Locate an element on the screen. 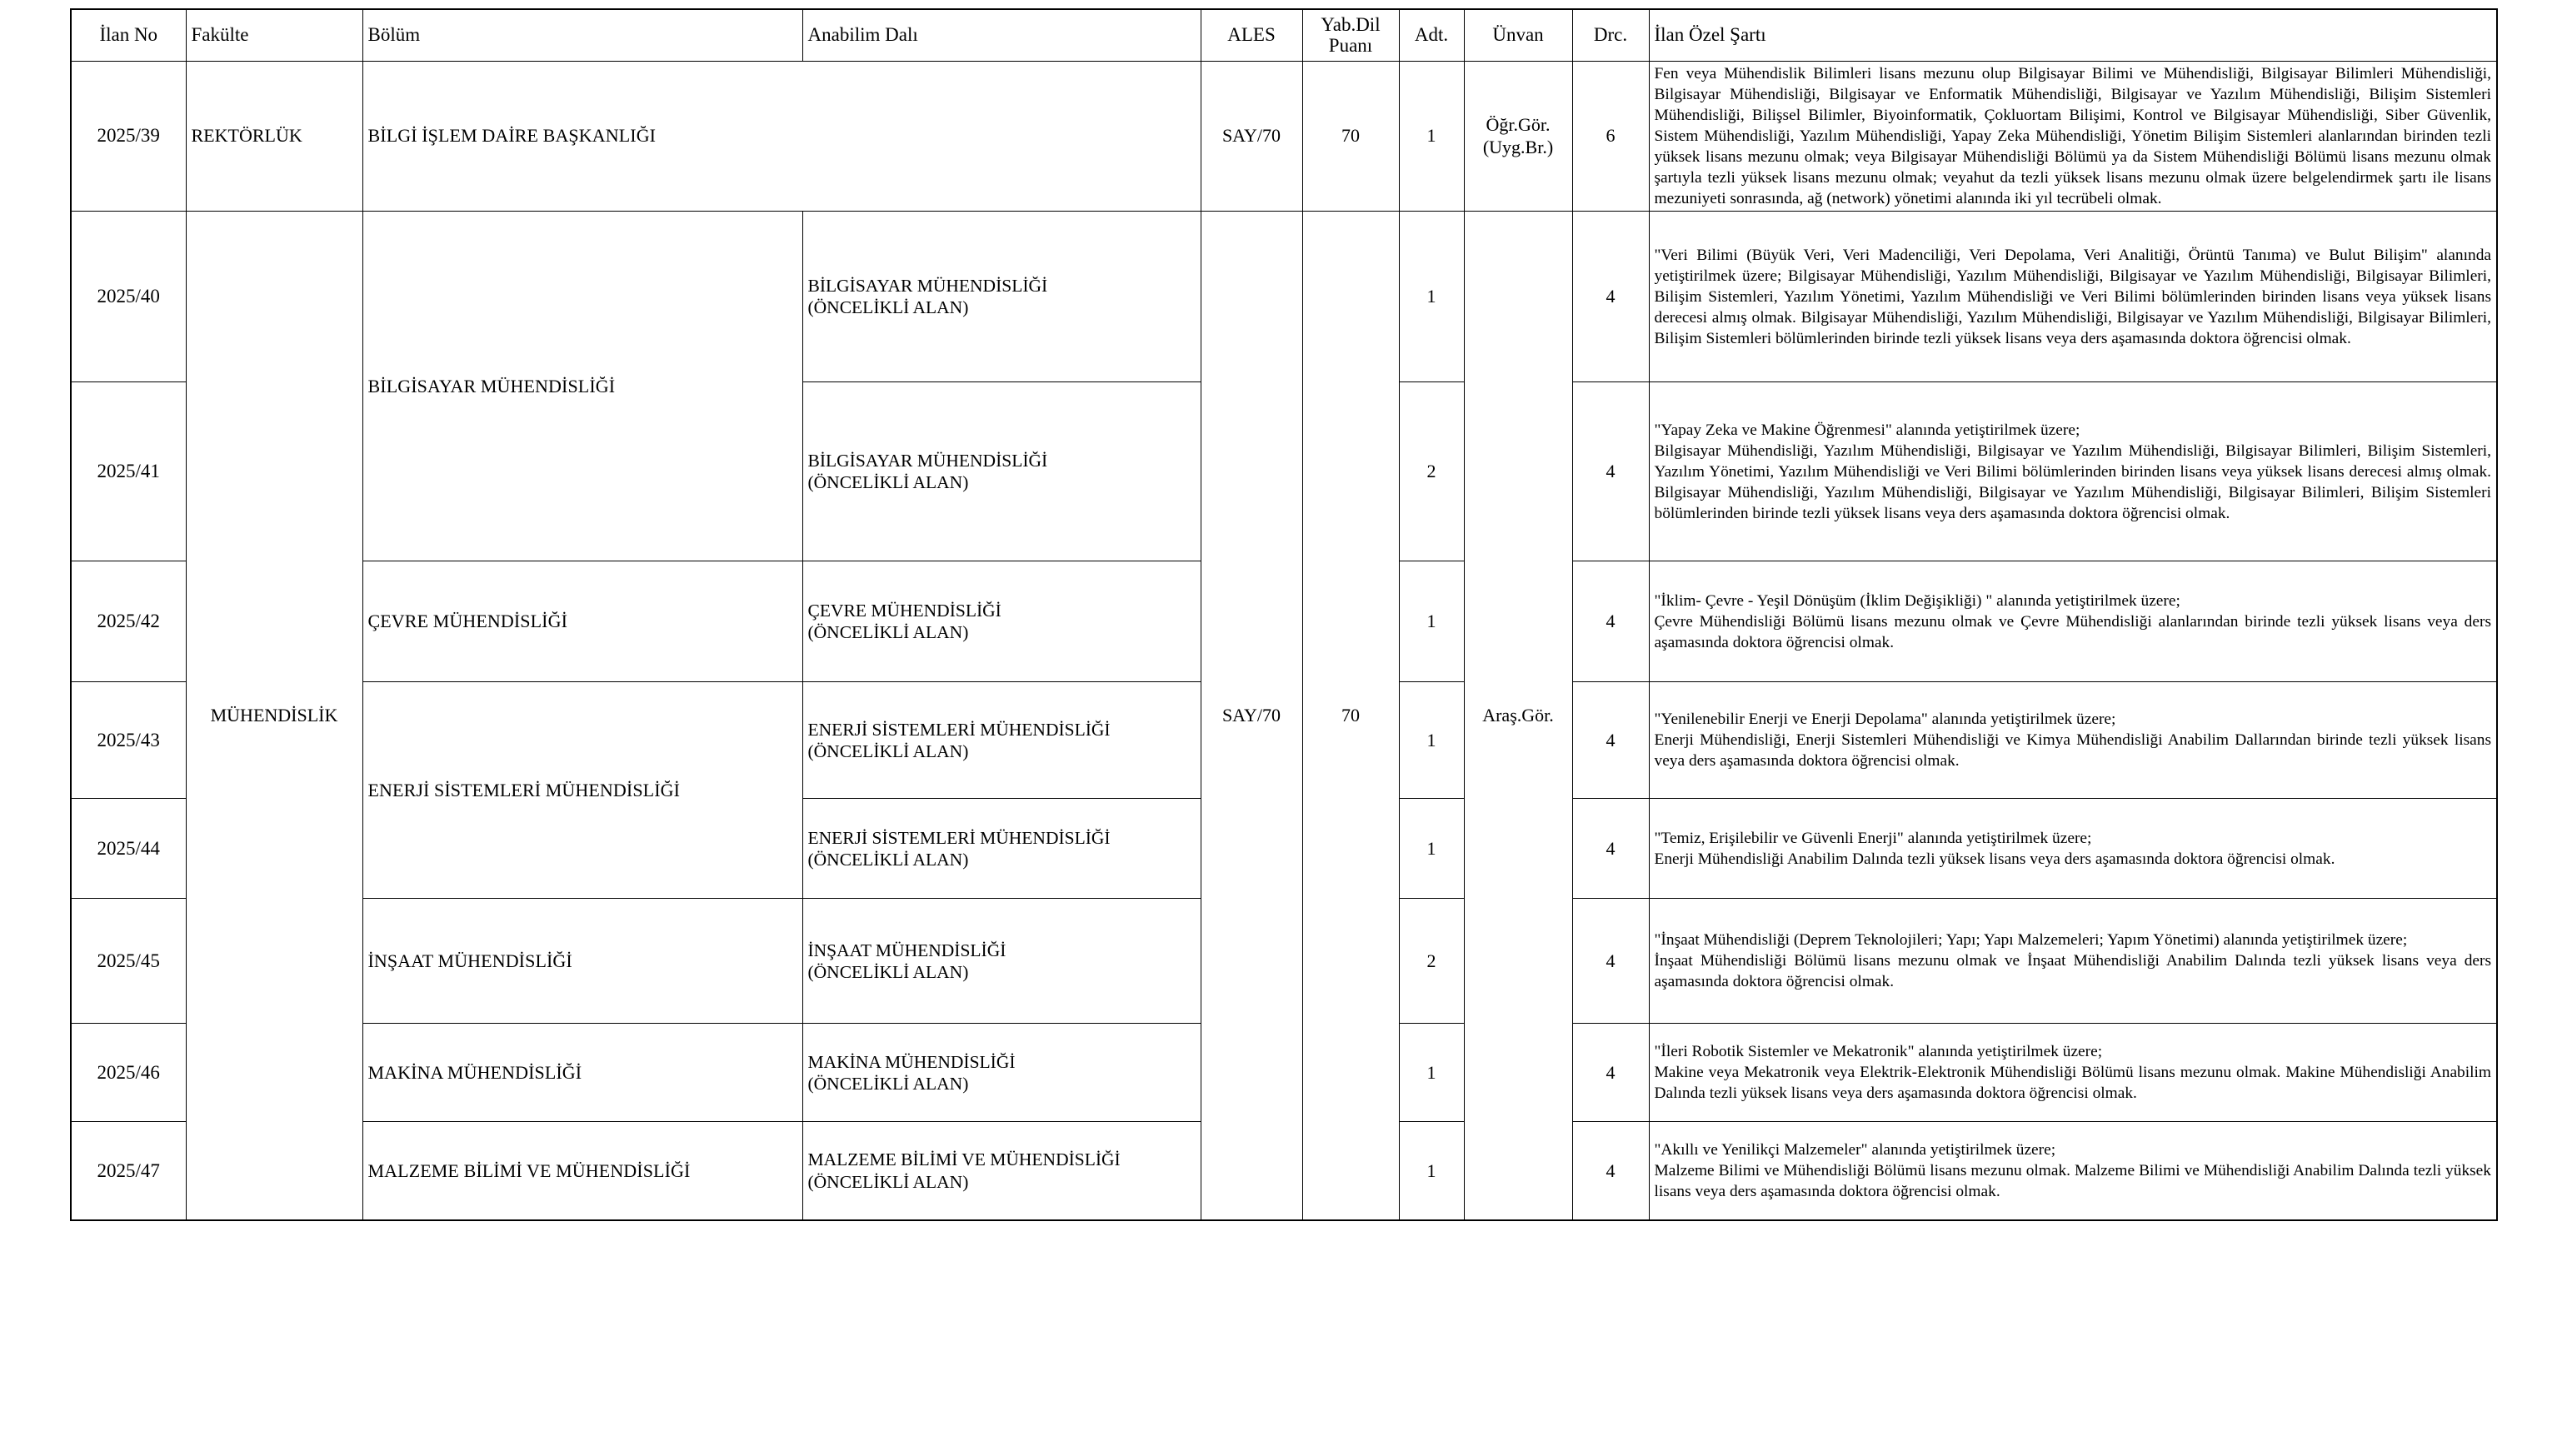  cell-ilan-no: 2025/46 is located at coordinates (128, 1073).